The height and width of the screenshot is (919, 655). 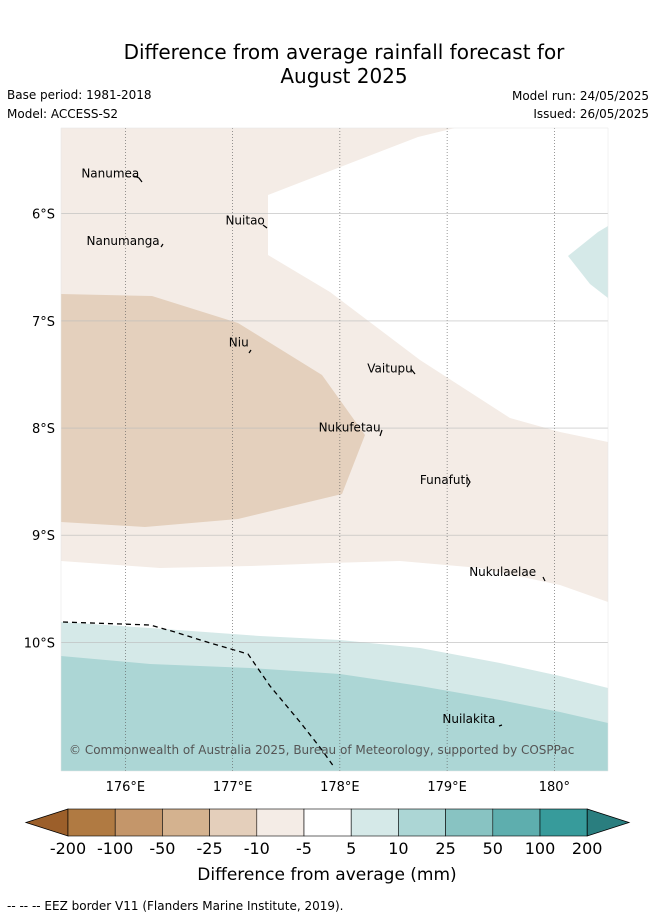 I want to click on place-label: Vaitupu, so click(x=390, y=368).